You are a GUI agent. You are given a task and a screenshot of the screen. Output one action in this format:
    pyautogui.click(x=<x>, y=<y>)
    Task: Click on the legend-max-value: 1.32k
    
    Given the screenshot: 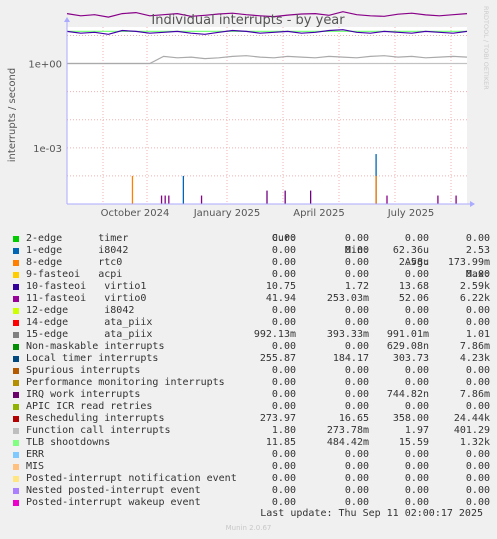 What is the action you would take?
    pyautogui.click(x=474, y=442)
    